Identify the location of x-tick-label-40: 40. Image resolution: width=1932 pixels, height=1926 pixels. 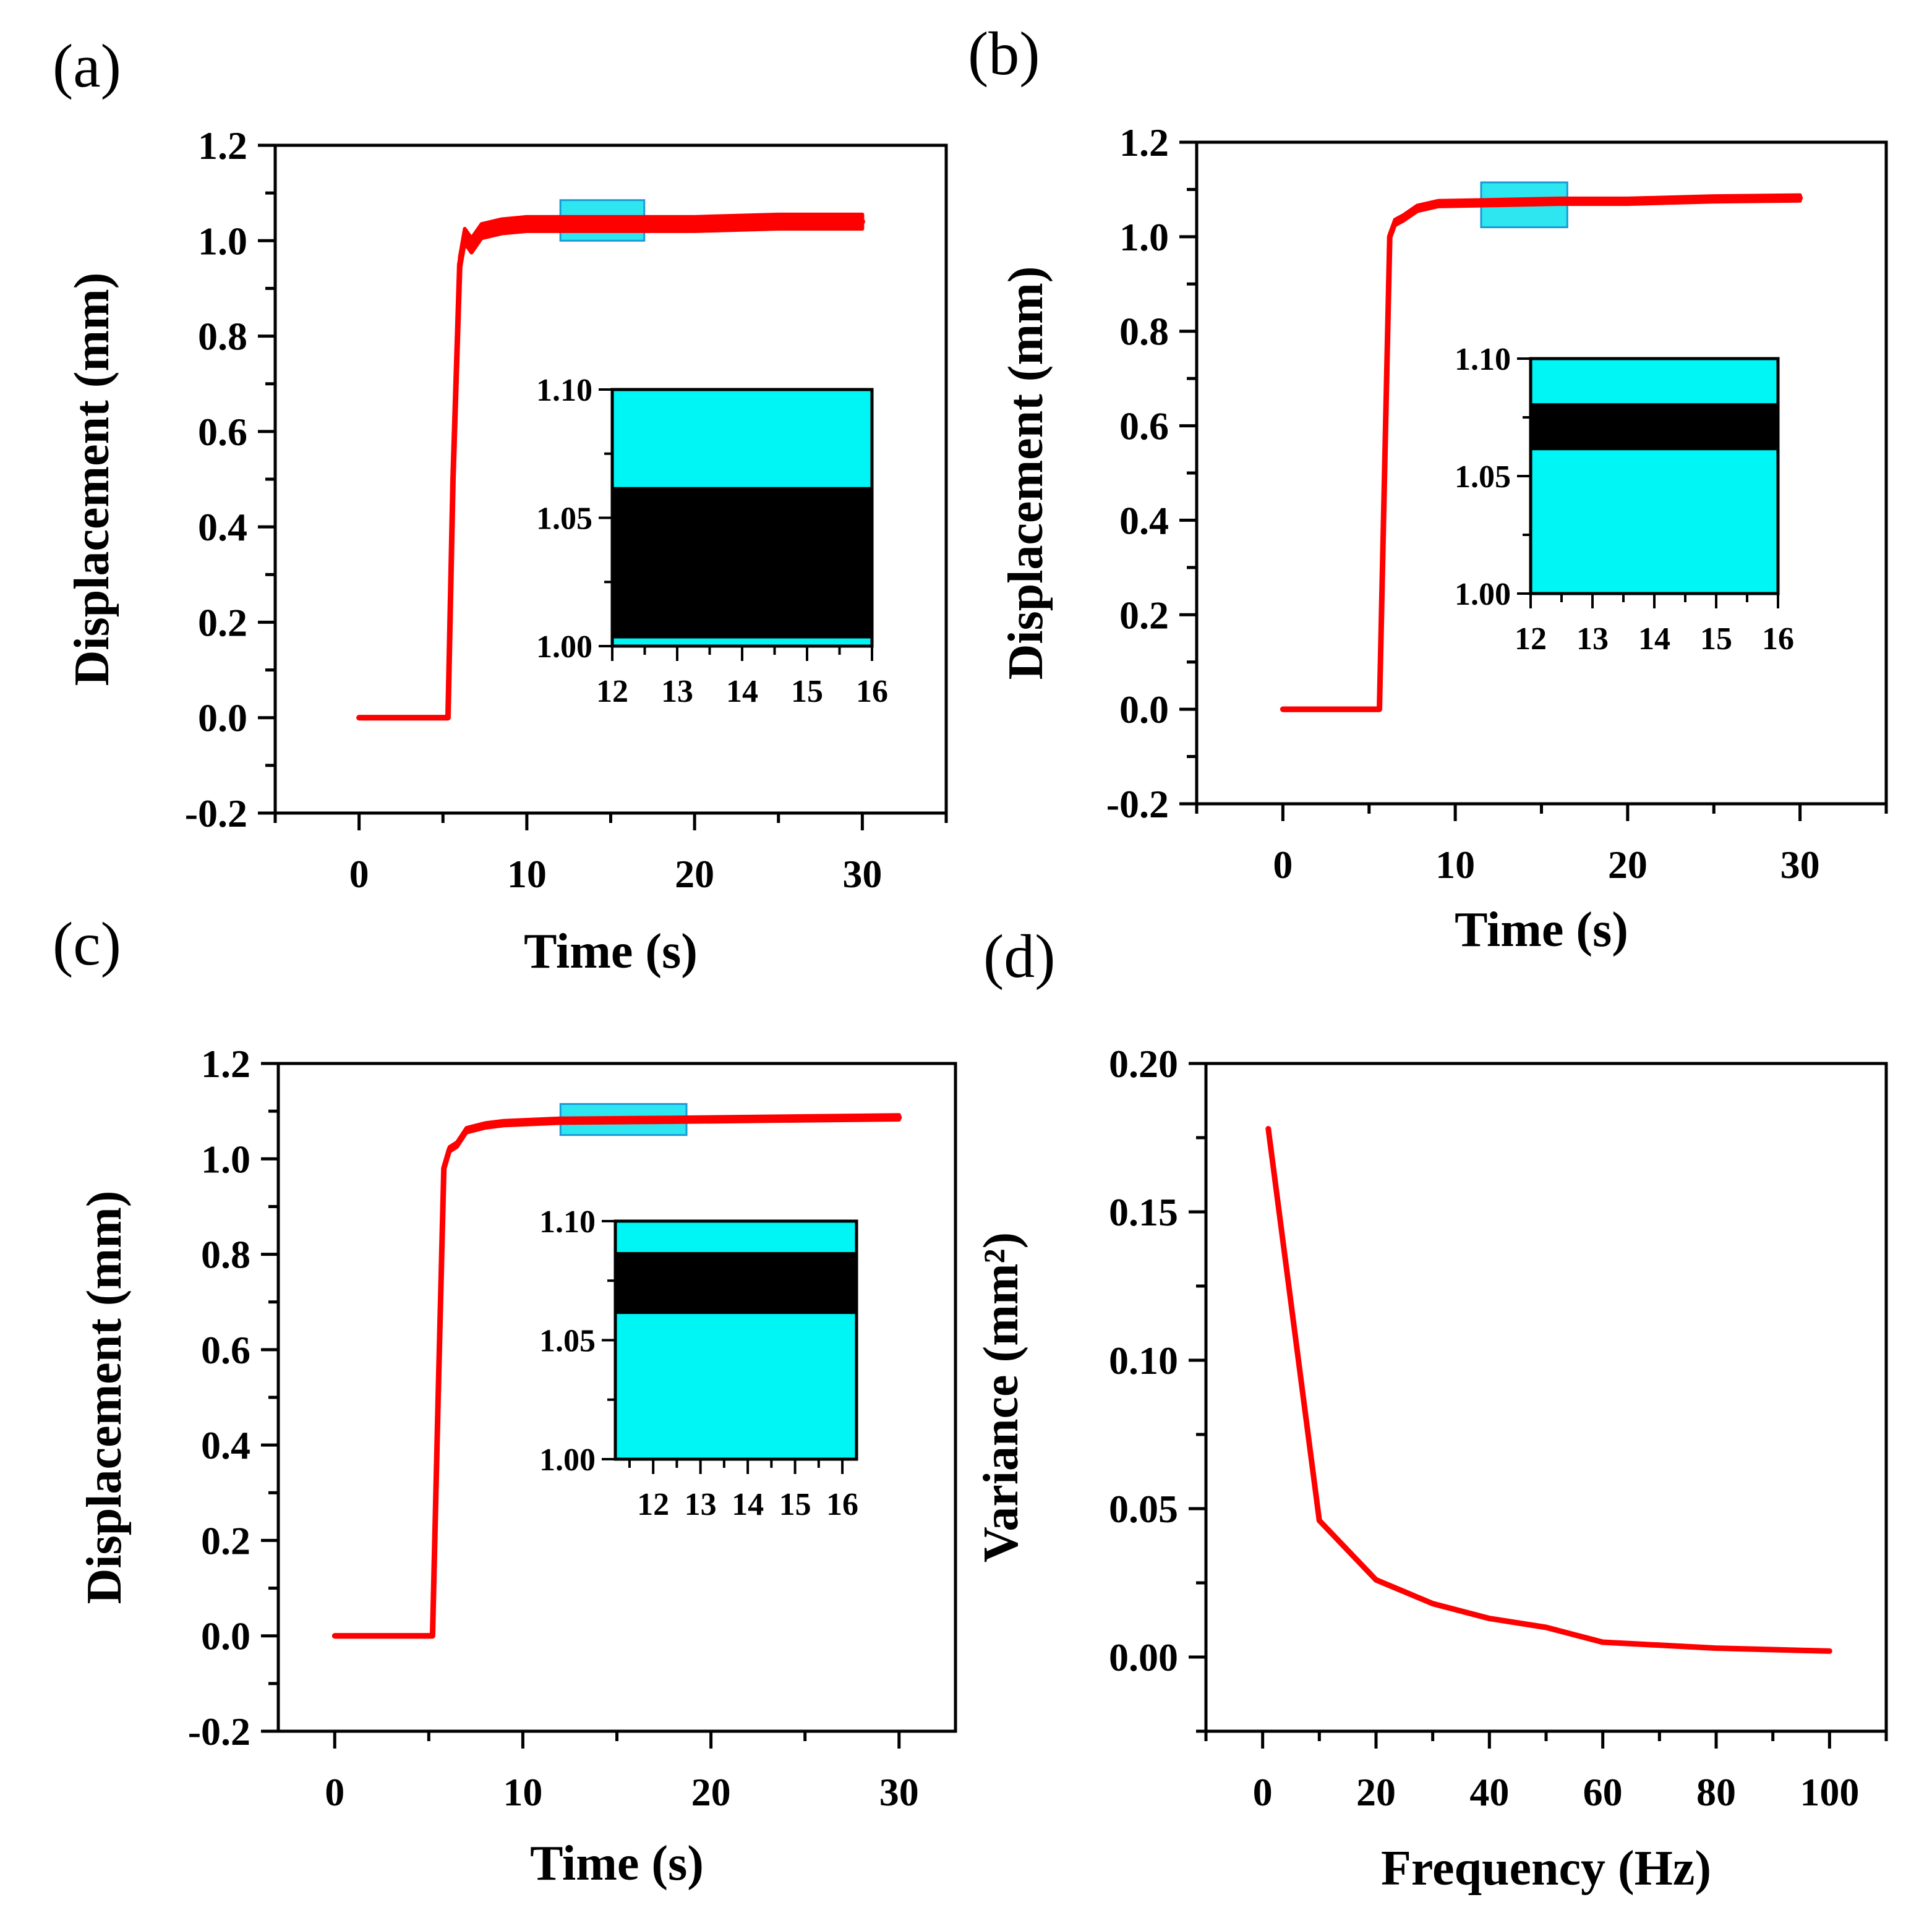
(1489, 1792).